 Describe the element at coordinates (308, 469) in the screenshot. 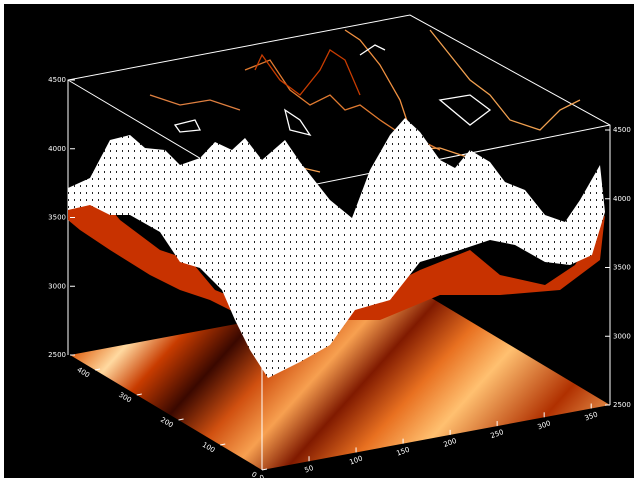

I see `x-tick-label: 50` at that location.